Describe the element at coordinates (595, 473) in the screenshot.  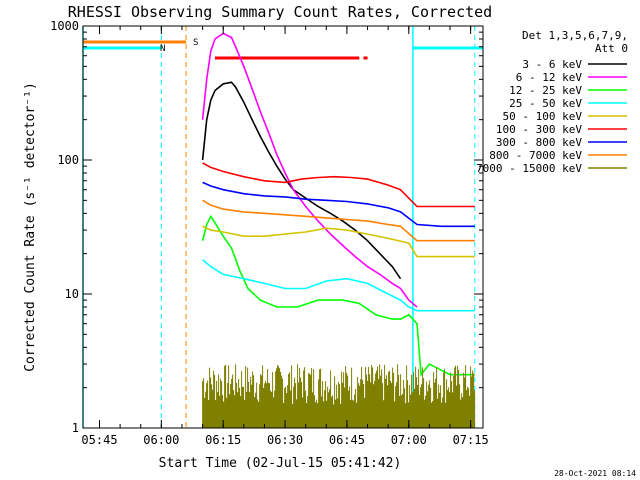
I see `timestamp: 28-Oct-2021 08:14` at that location.